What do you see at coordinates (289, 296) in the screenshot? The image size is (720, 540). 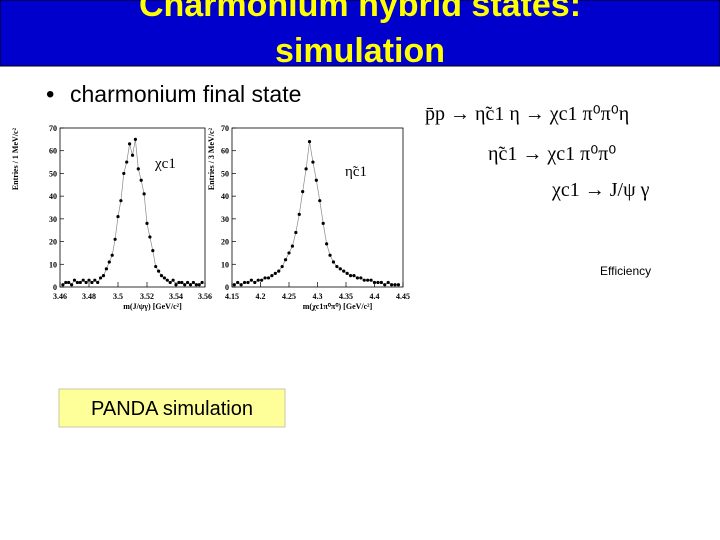 I see `x-tick-label: 4.25` at bounding box center [289, 296].